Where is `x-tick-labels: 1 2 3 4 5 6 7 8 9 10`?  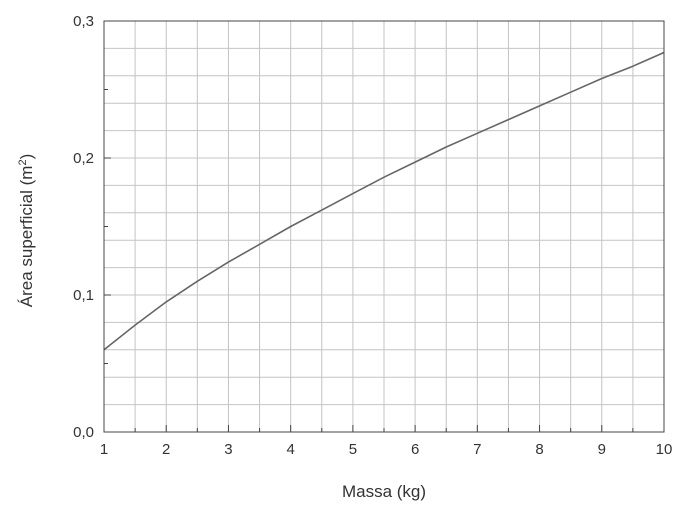 x-tick-labels: 1 2 3 4 5 6 7 8 9 10 is located at coordinates (386, 449).